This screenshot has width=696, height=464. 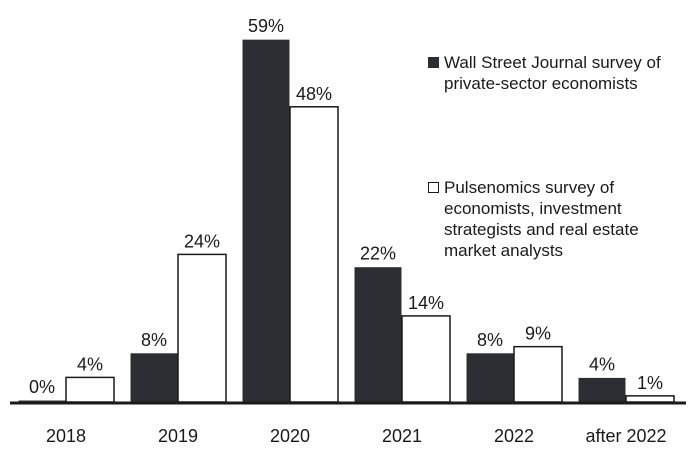 I want to click on bar-wsj-2020, so click(x=266, y=220).